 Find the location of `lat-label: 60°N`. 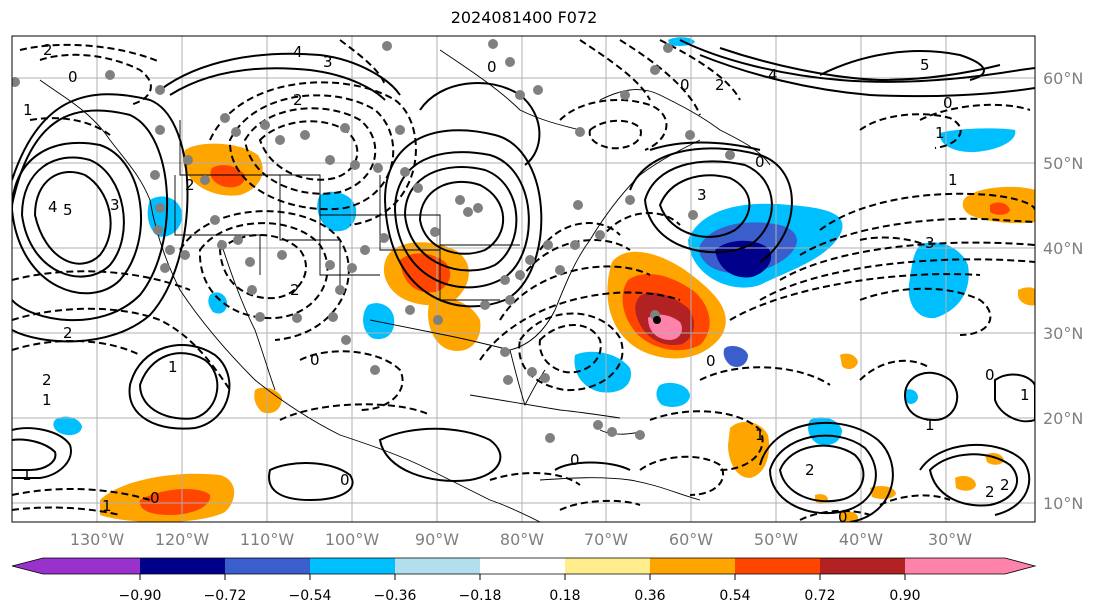

lat-label: 60°N is located at coordinates (1063, 78).